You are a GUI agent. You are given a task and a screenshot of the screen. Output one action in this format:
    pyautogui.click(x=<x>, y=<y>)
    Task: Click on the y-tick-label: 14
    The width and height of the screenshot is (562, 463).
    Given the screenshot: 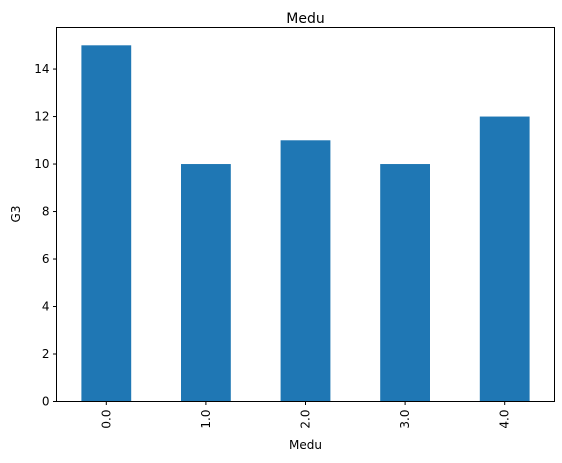 What is the action you would take?
    pyautogui.click(x=41, y=69)
    